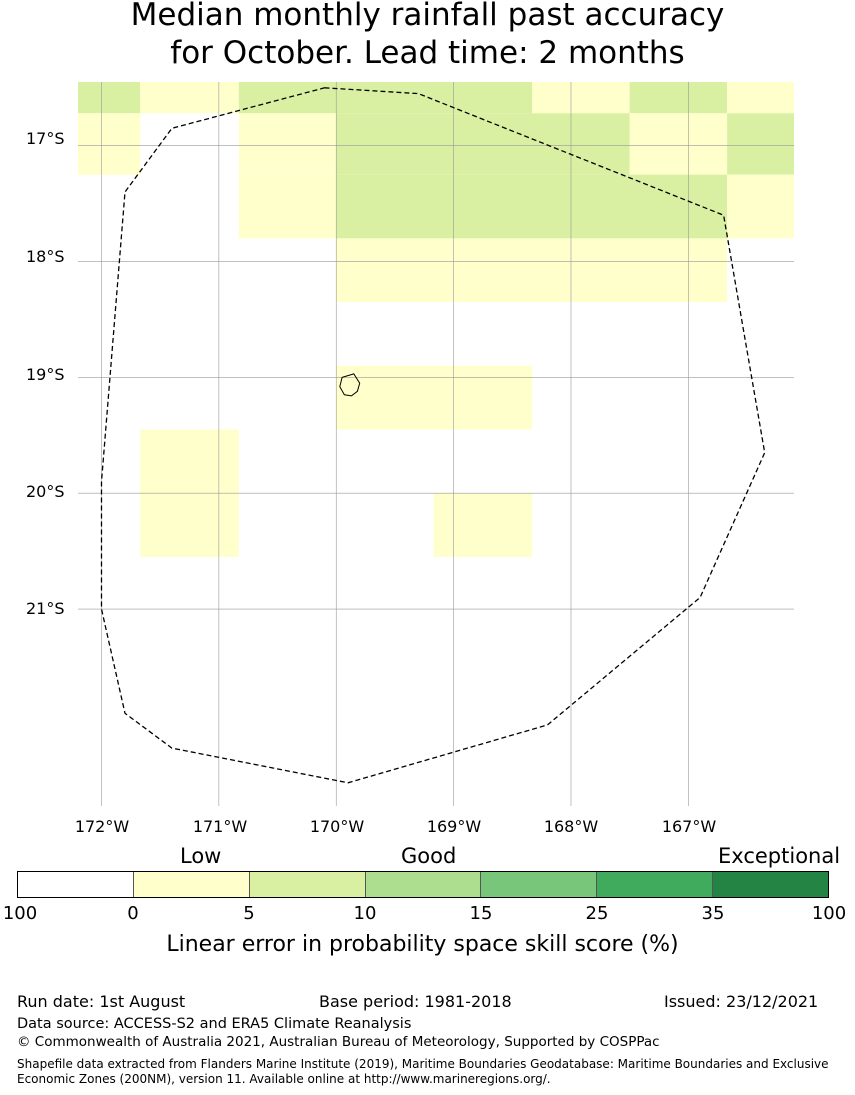  What do you see at coordinates (249, 913) in the screenshot?
I see `colorbar-tick: 5` at bounding box center [249, 913].